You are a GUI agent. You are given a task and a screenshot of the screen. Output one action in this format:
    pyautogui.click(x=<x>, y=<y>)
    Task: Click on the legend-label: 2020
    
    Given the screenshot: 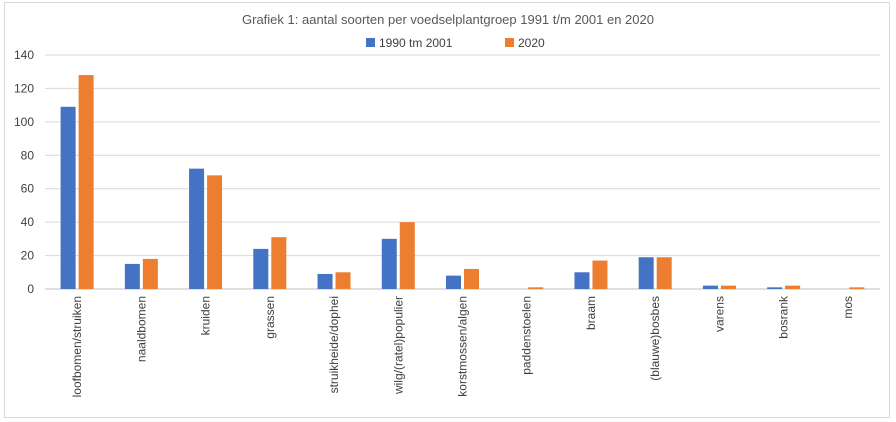 What is the action you would take?
    pyautogui.click(x=531, y=43)
    